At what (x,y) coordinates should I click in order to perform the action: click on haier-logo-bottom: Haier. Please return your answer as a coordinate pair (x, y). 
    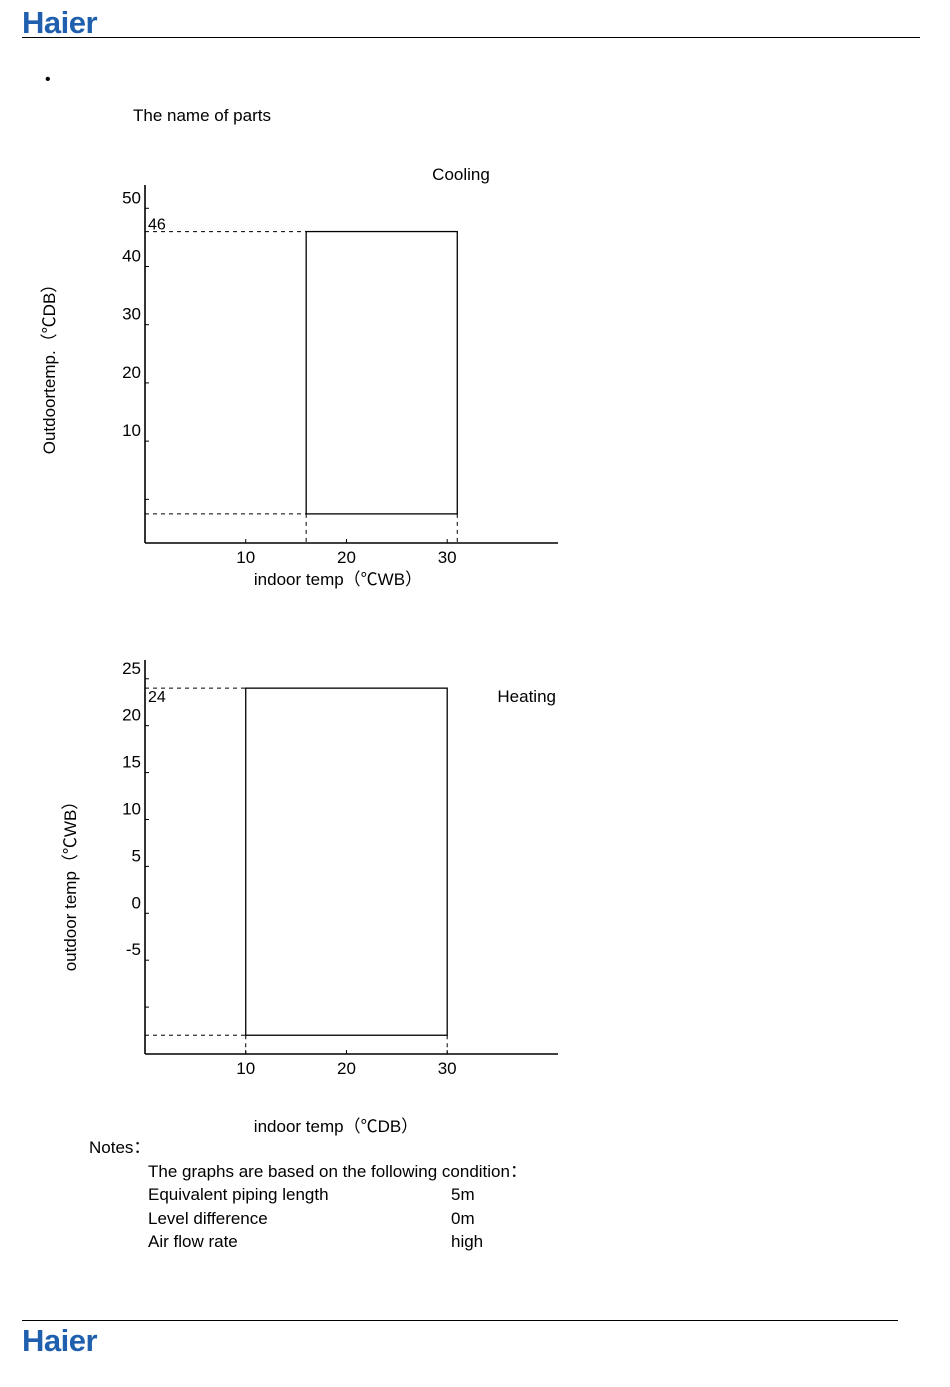
    Looking at the image, I should click on (60, 1340).